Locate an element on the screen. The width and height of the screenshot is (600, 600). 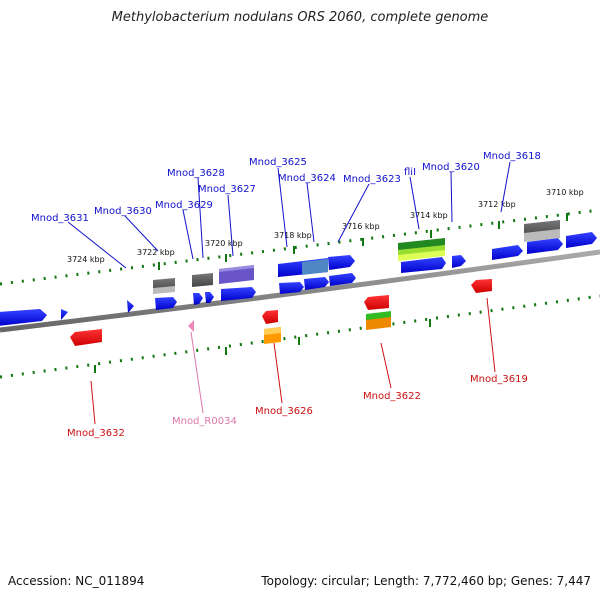
scale-label-3714: 3714 kbp is located at coordinates (429, 215).